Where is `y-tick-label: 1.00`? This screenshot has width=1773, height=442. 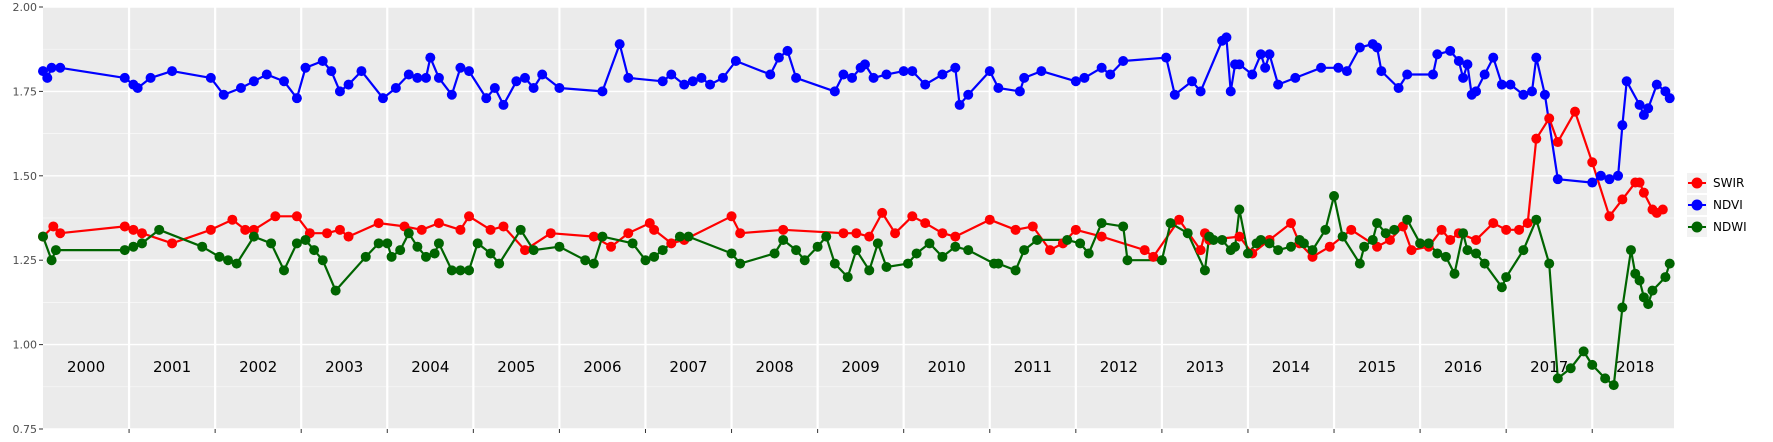
y-tick-label: 1.00 is located at coordinates (25, 345).